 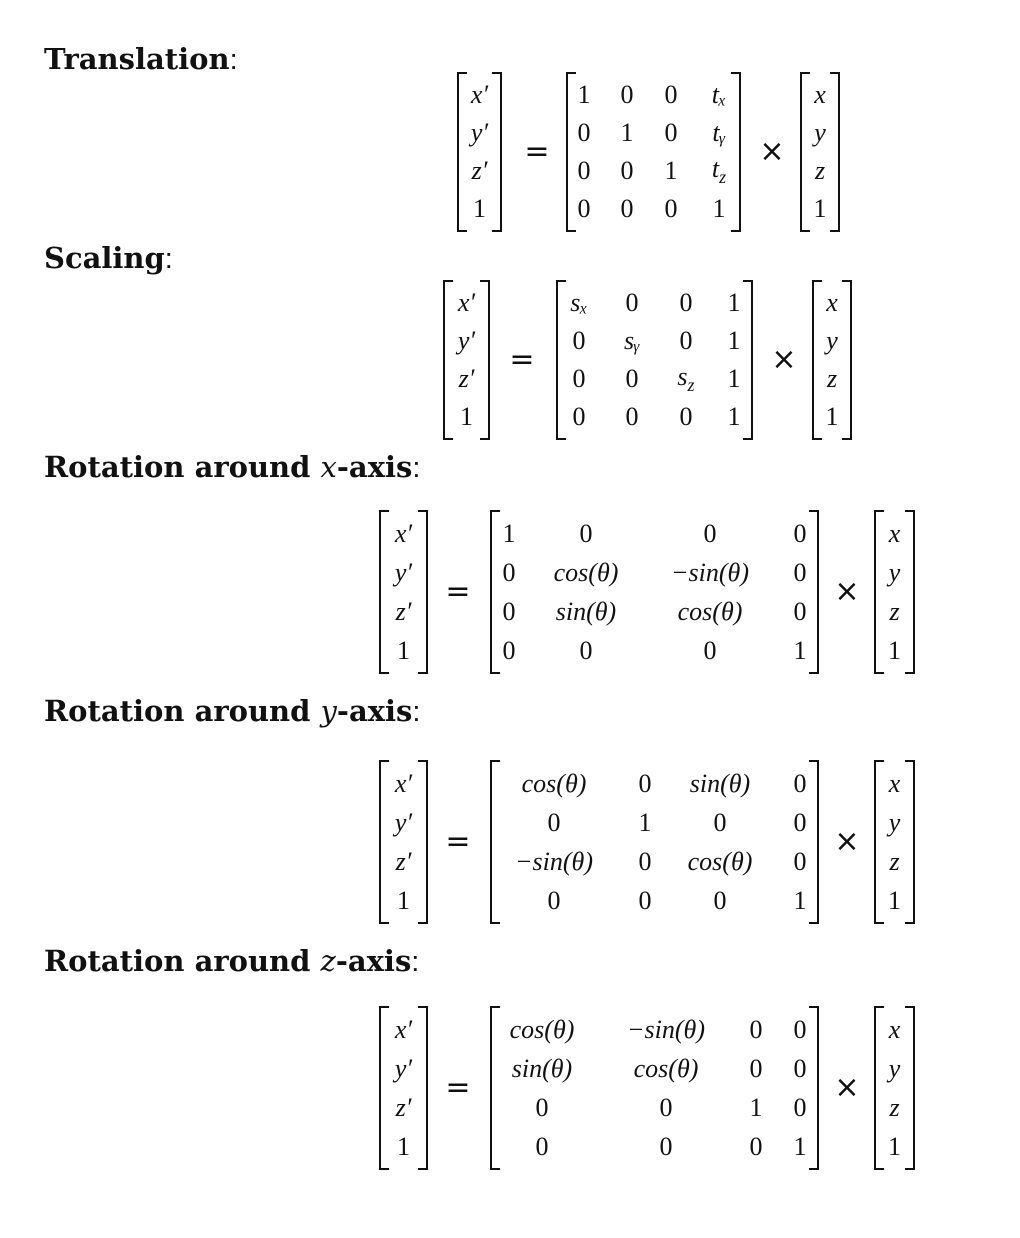 I want to click on matrix-cell: sz, so click(x=686, y=378).